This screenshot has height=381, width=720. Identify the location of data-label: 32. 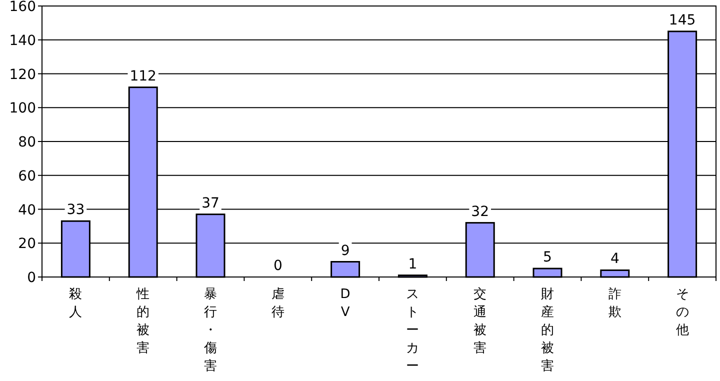
(480, 212).